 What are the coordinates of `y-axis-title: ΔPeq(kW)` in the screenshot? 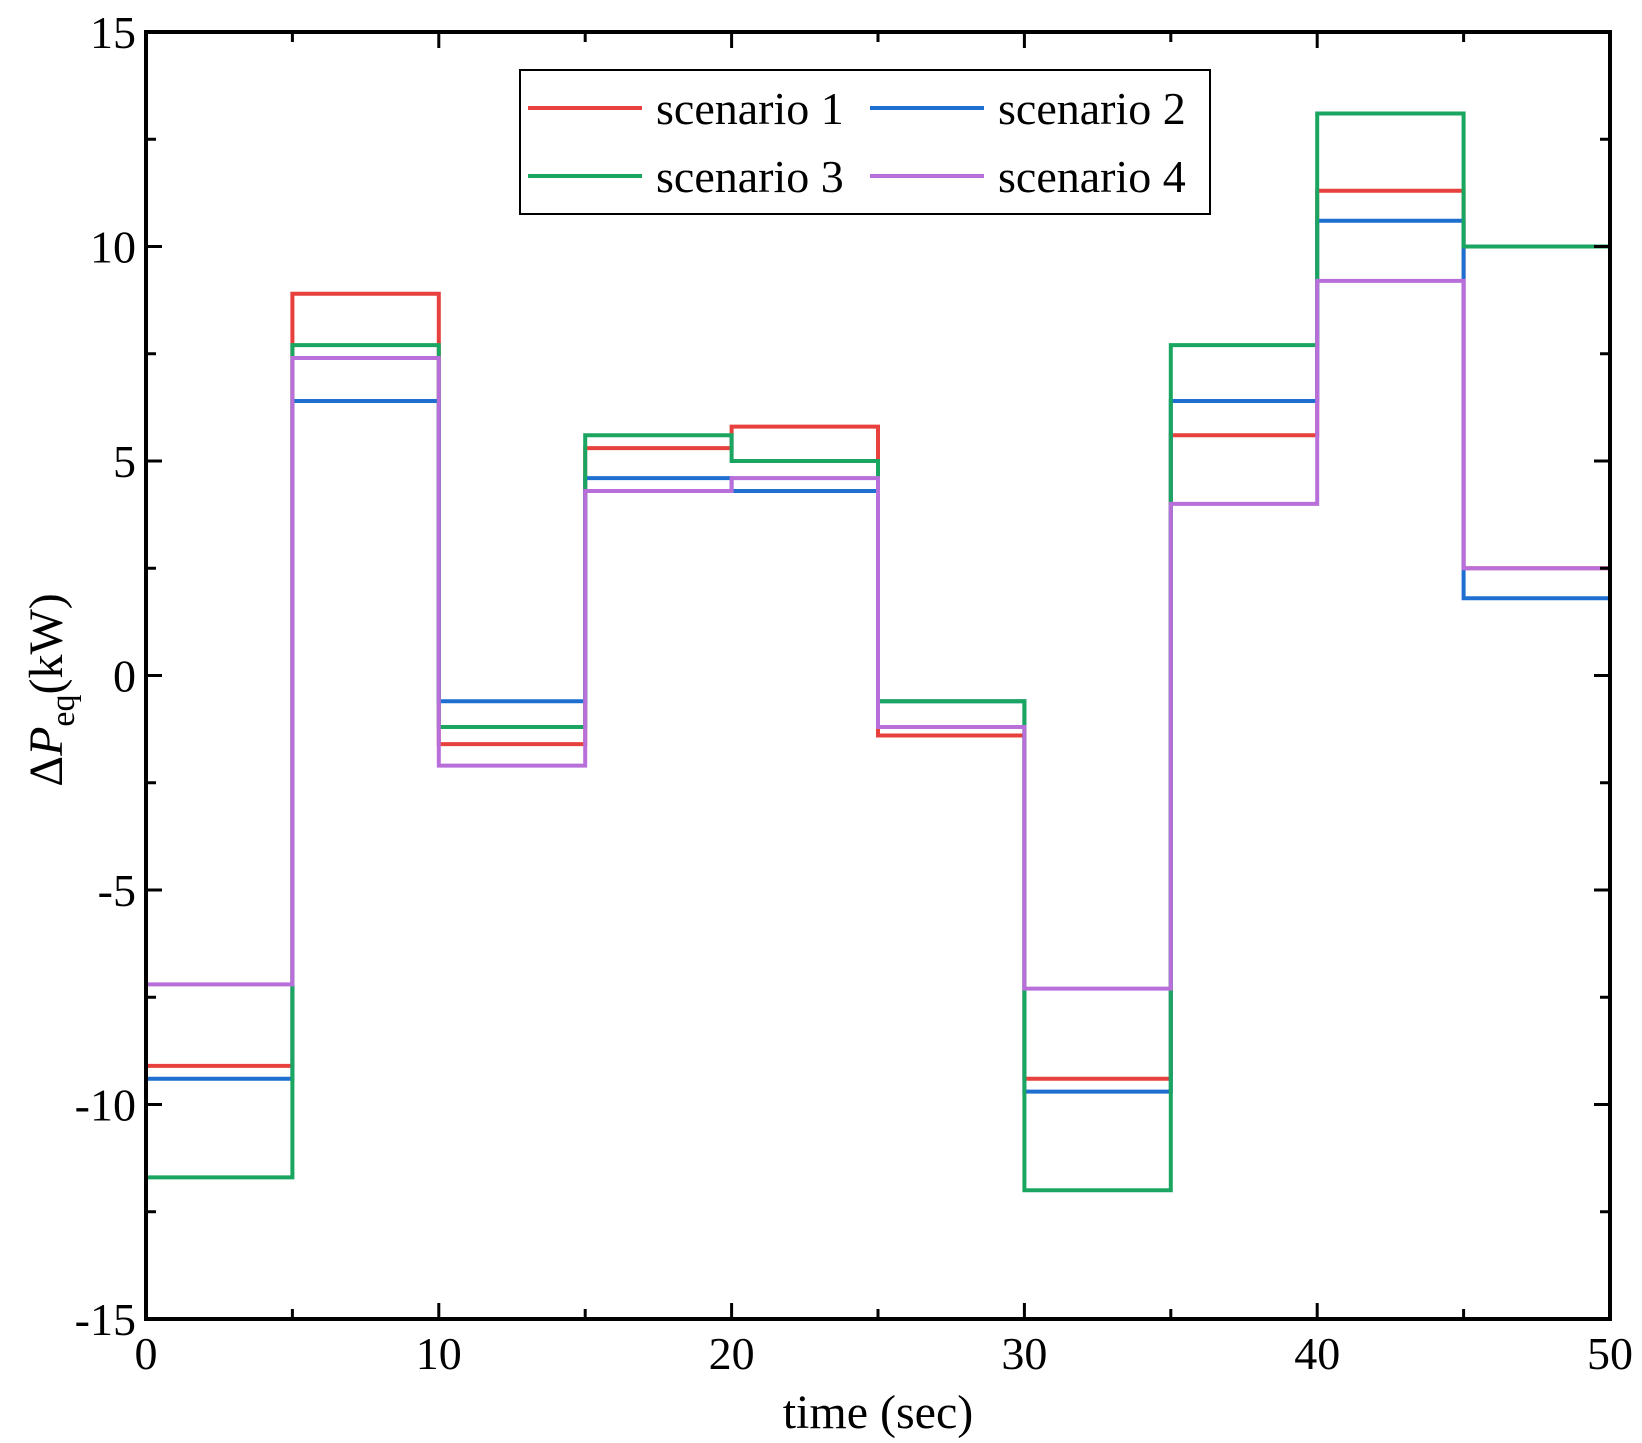 It's located at (51, 690).